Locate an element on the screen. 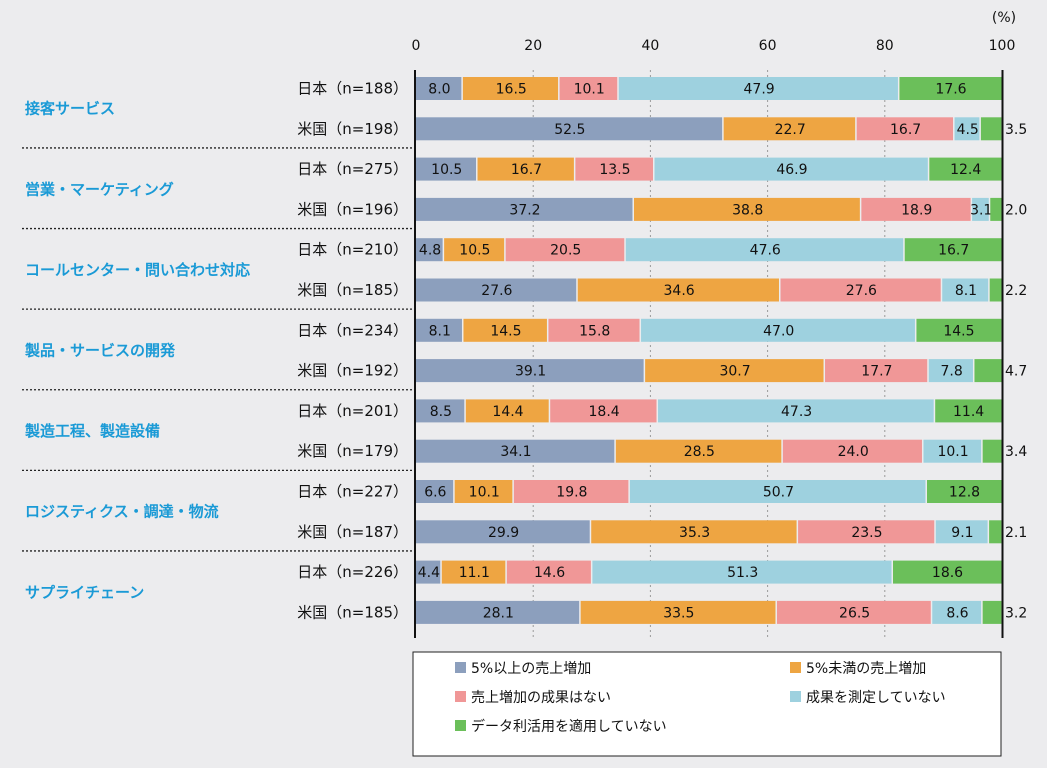 Image resolution: width=1047 pixels, height=768 pixels. category-label: 製造工程、製造設備 is located at coordinates (92, 431).